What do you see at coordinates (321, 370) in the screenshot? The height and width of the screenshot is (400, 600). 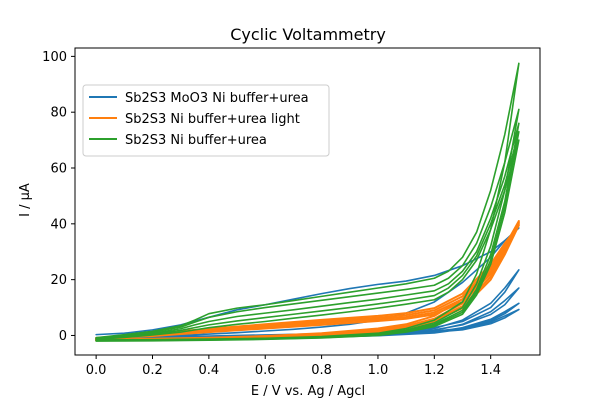 I see `x-tick-label: 0.8` at bounding box center [321, 370].